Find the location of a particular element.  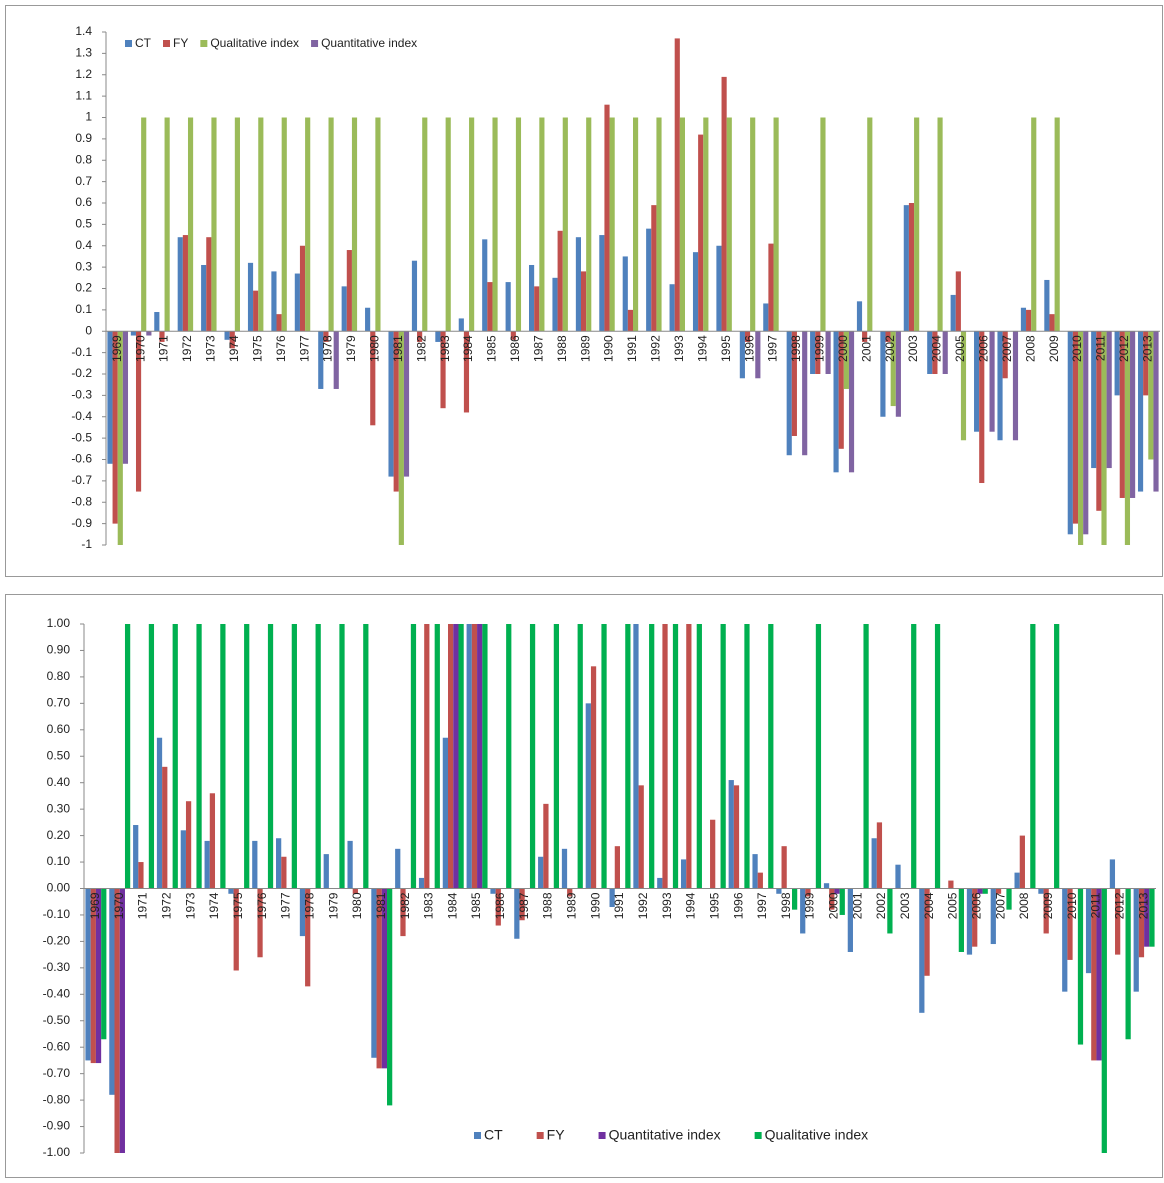

x-tick-label: 2008 is located at coordinates (1024, 905).